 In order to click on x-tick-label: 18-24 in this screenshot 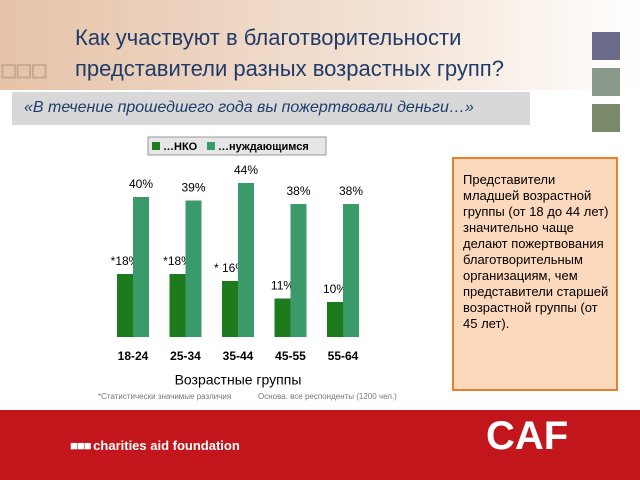, I will do `click(133, 356)`.